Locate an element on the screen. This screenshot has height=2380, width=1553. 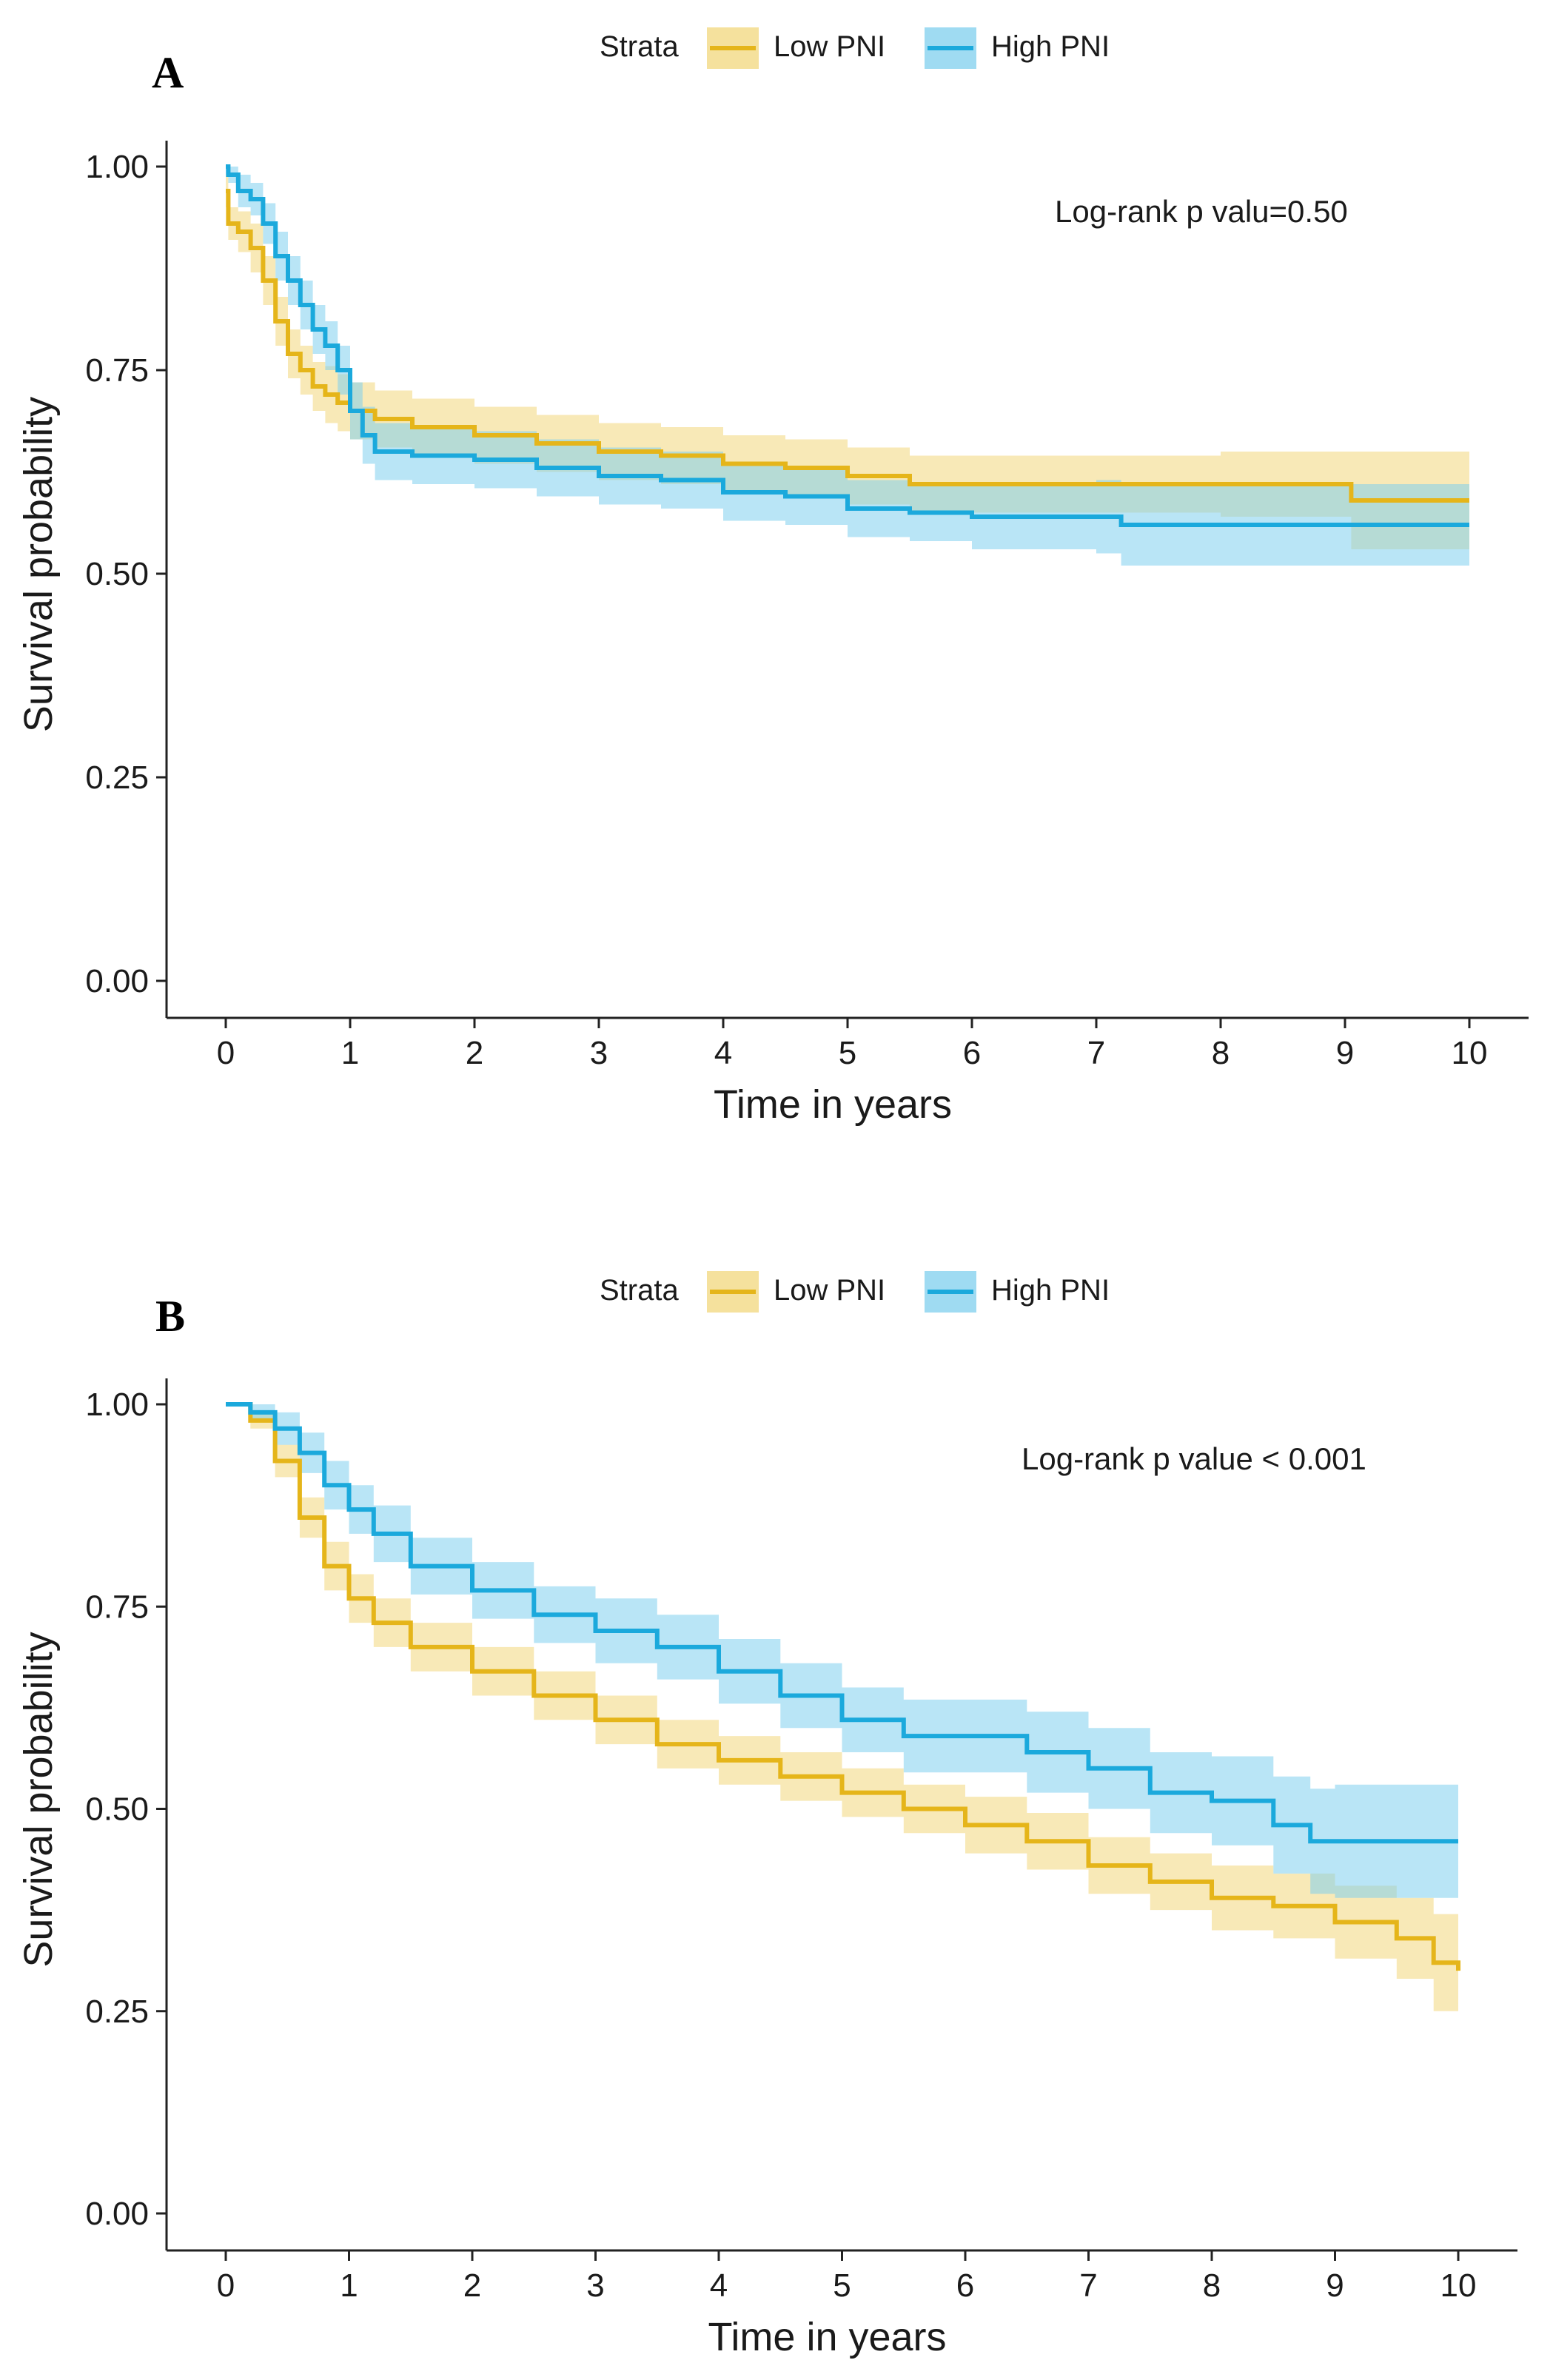
panel-label: A is located at coordinates (168, 72).